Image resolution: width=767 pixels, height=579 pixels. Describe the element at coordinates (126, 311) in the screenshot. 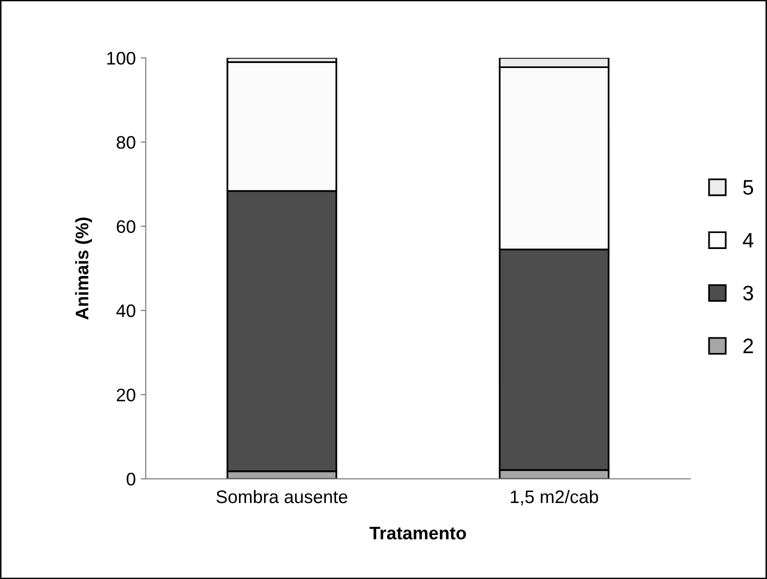

I see `y-tick-label: 40` at that location.